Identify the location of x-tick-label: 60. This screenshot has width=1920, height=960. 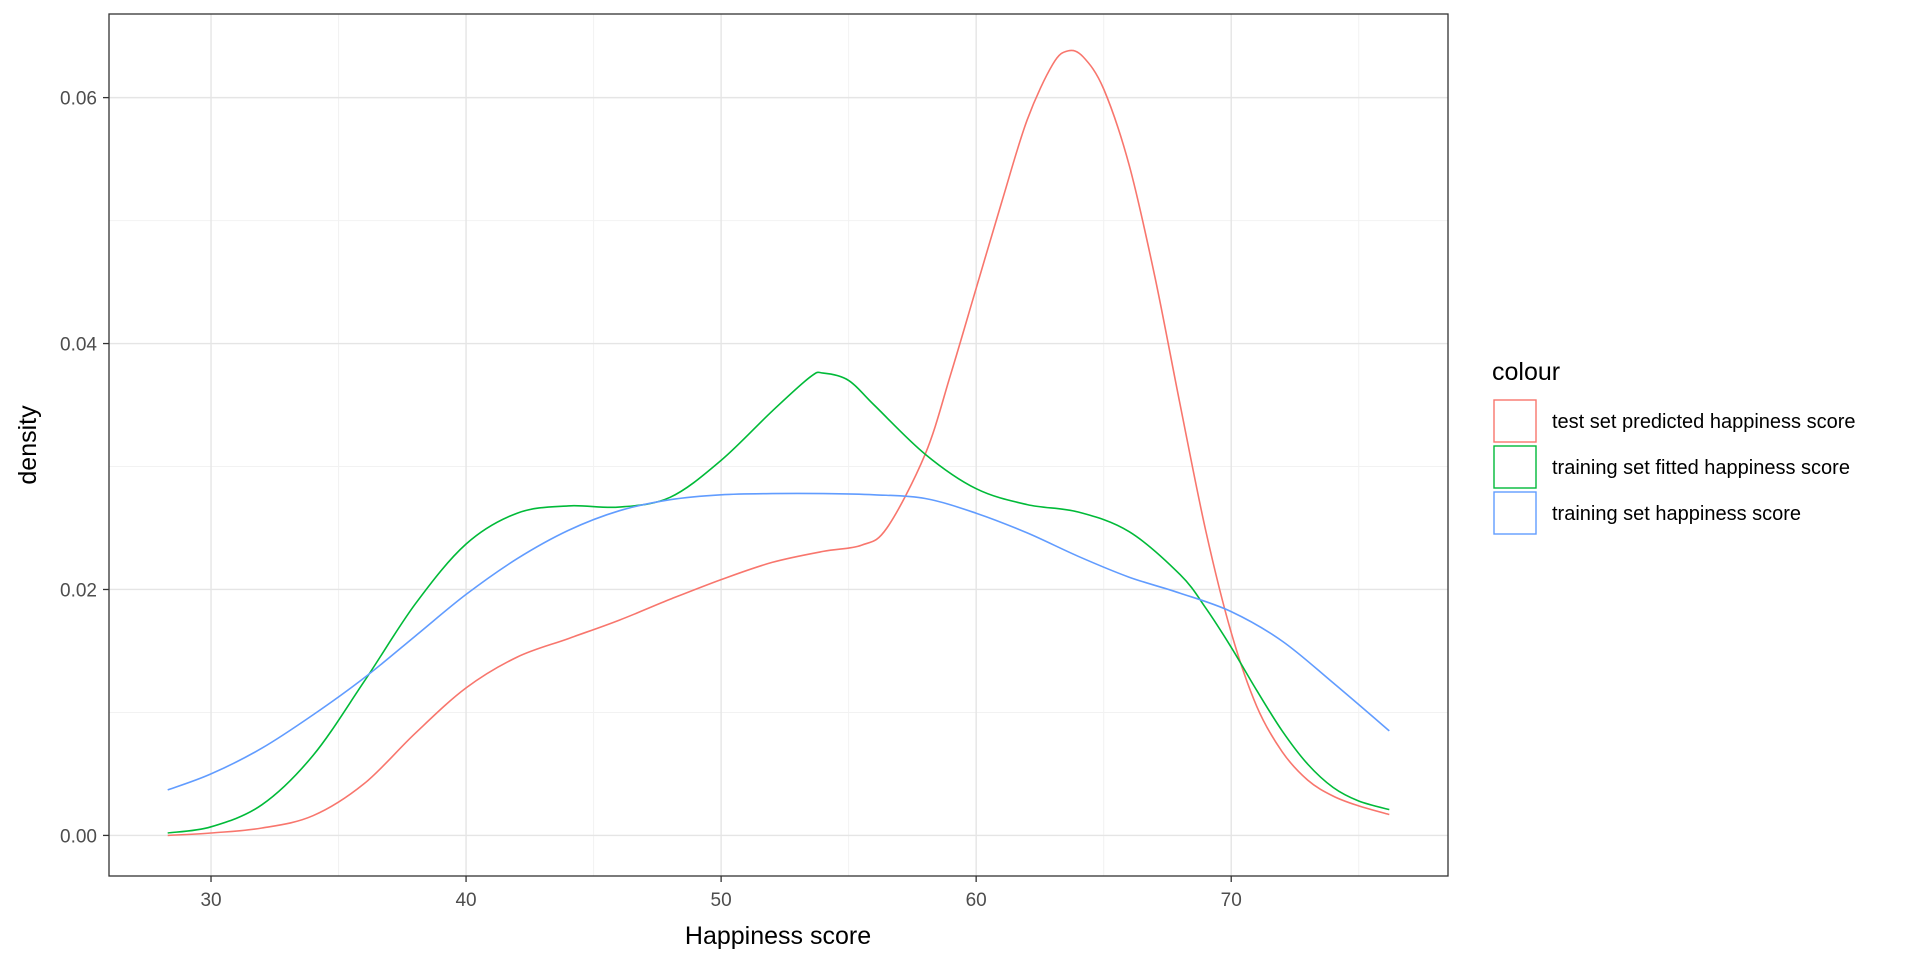
(976, 900).